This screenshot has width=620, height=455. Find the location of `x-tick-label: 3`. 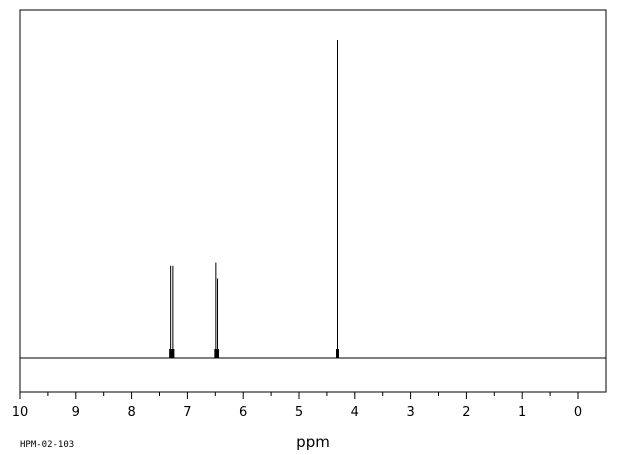

x-tick-label: 3 is located at coordinates (410, 412).